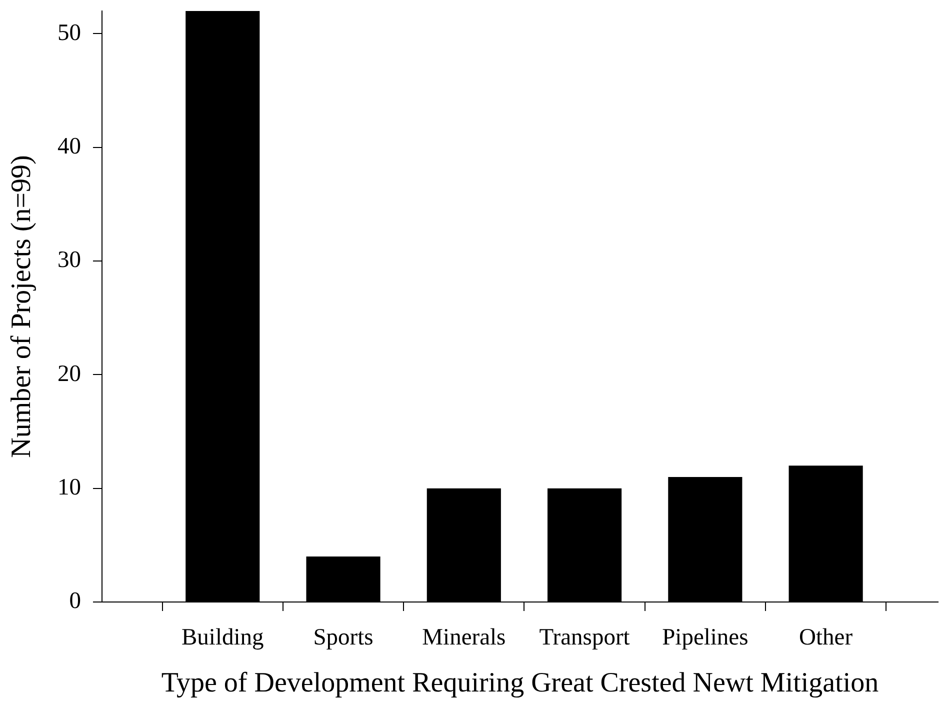 This screenshot has height=704, width=939. Describe the element at coordinates (69, 260) in the screenshot. I see `y-tick-label: 30` at that location.